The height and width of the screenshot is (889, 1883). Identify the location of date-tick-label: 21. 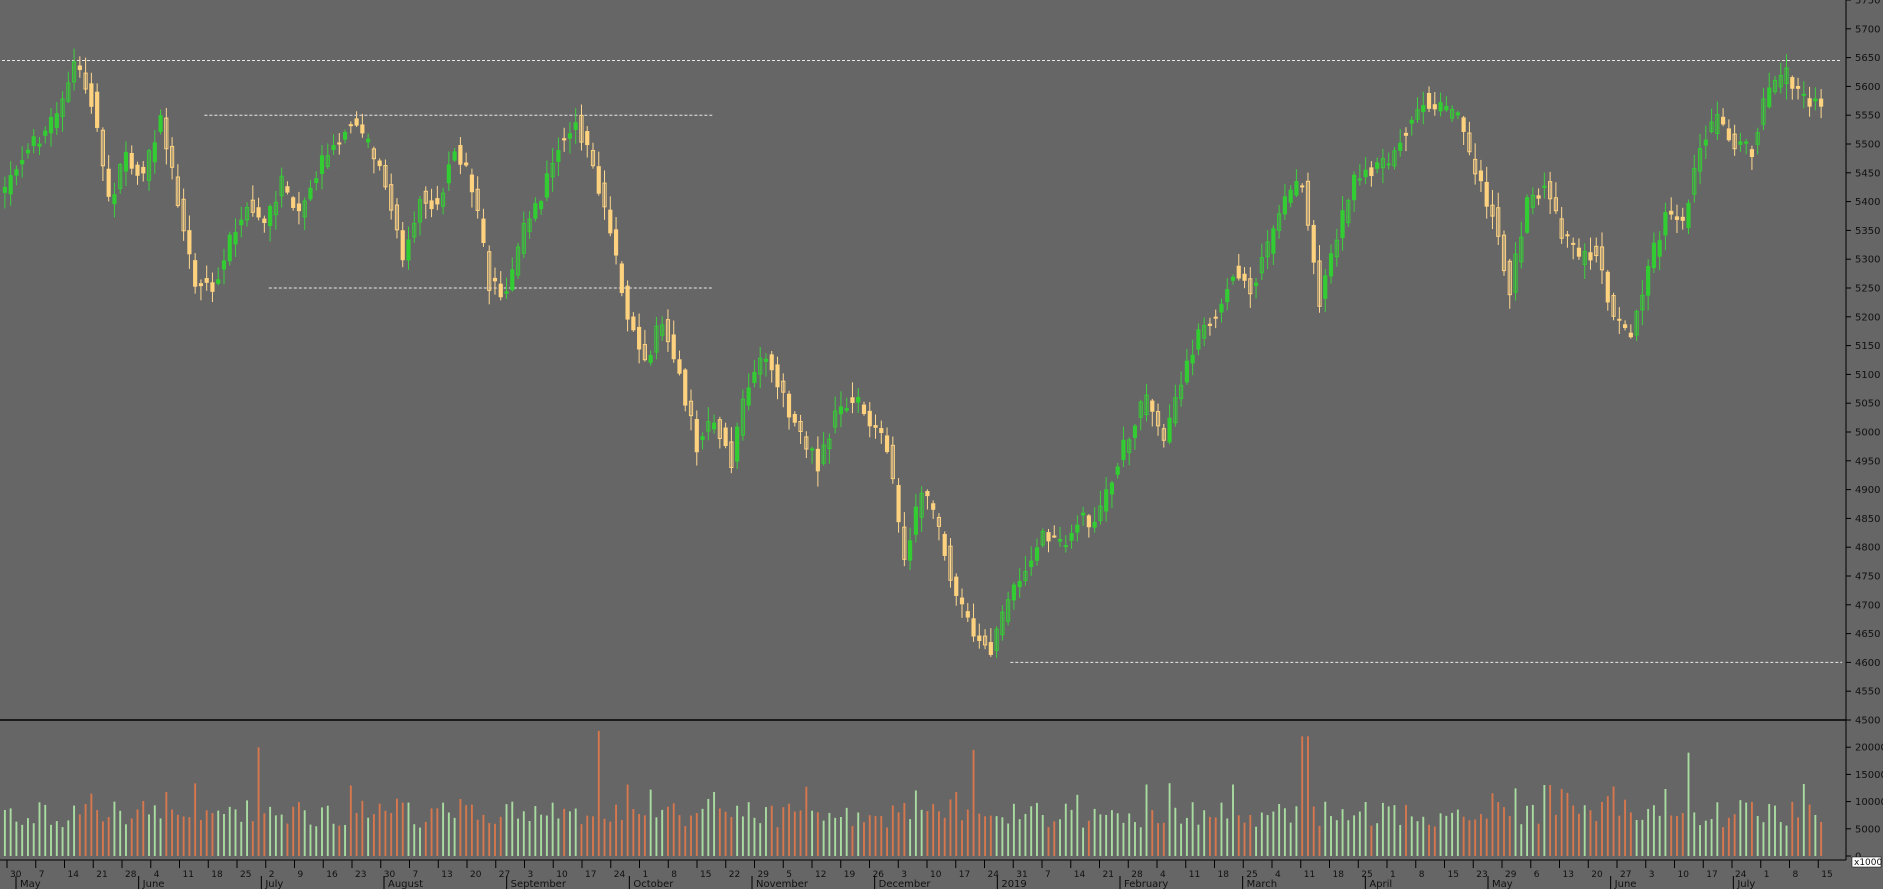
(1108, 875).